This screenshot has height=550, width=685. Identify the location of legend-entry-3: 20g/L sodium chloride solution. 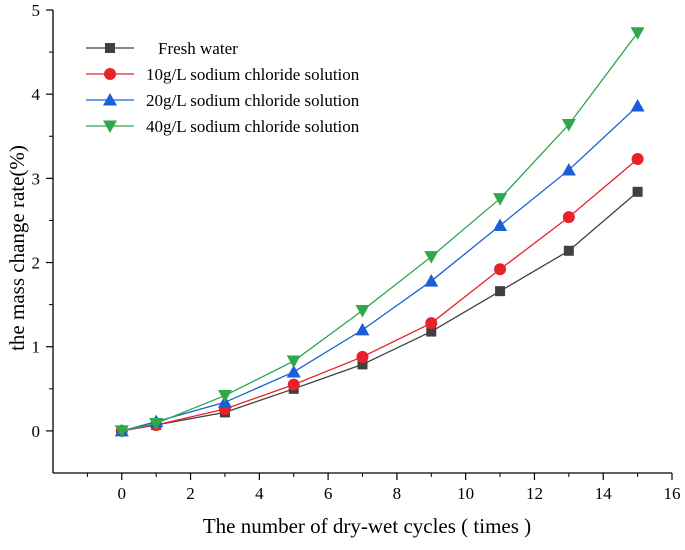
(223, 100).